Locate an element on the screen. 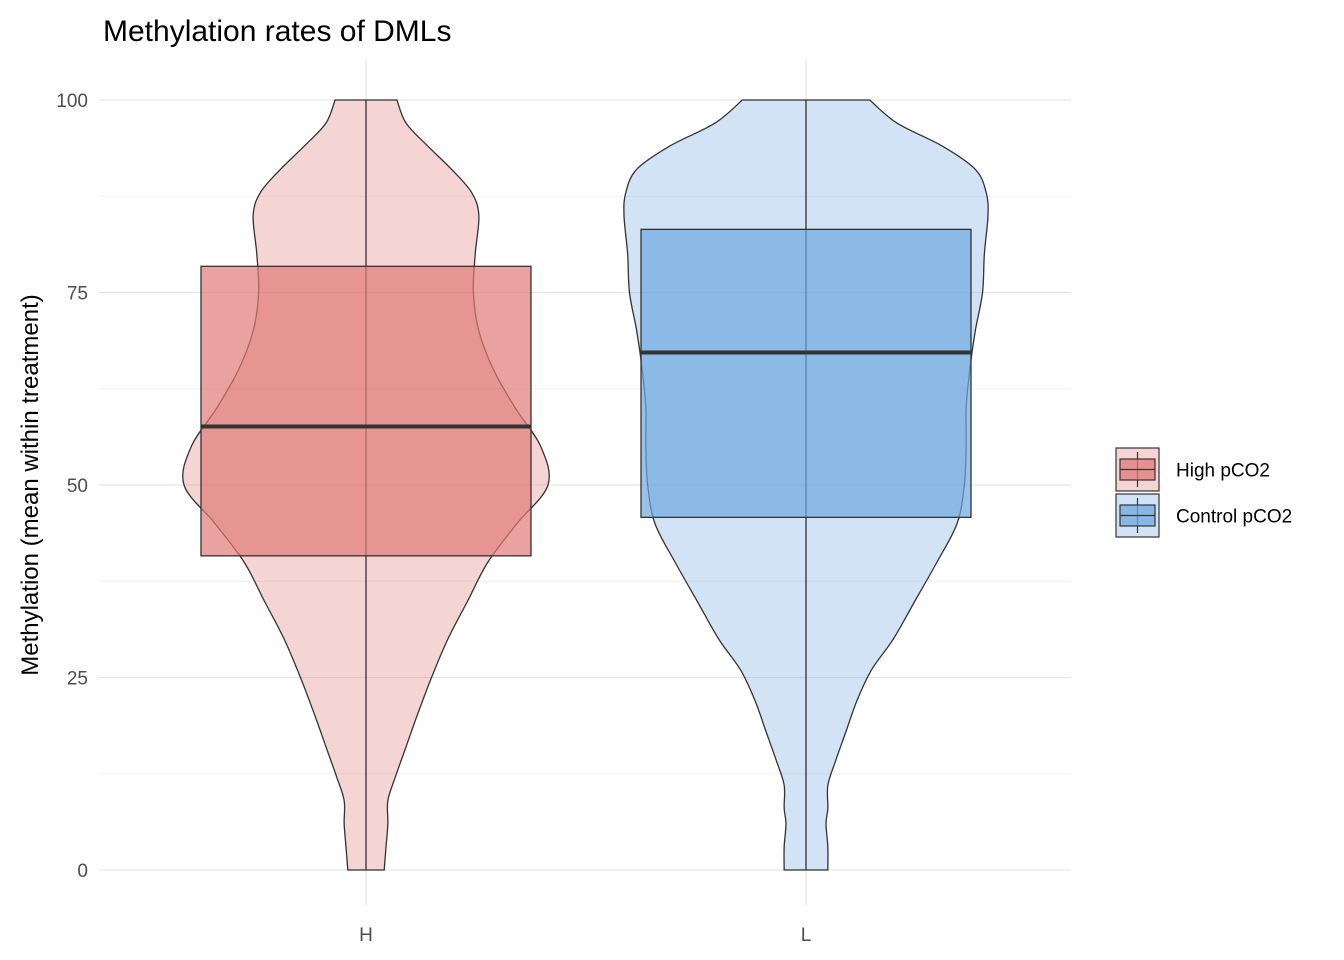 The width and height of the screenshot is (1344, 960). y-axis-title: Methylation (mean within treatment) is located at coordinates (30, 485).